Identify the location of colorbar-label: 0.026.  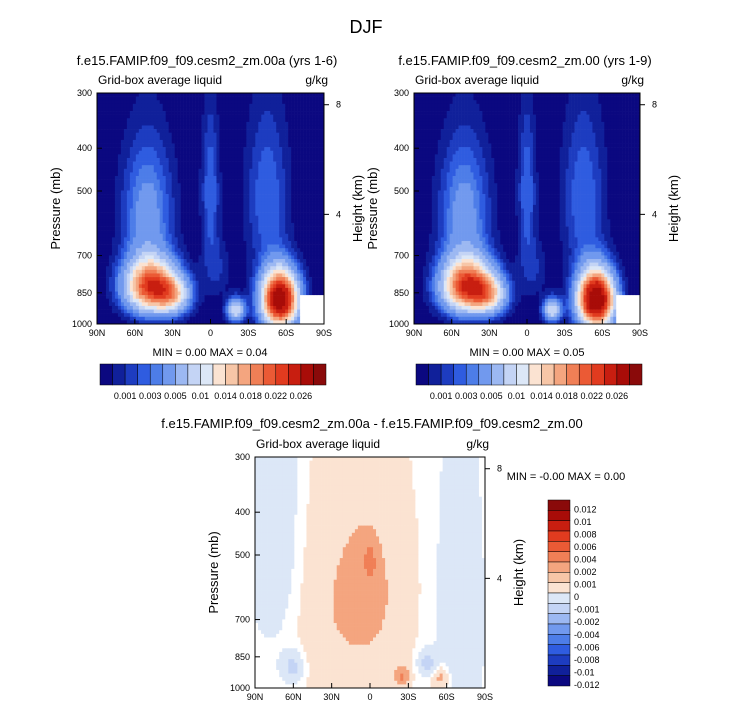
(617, 396).